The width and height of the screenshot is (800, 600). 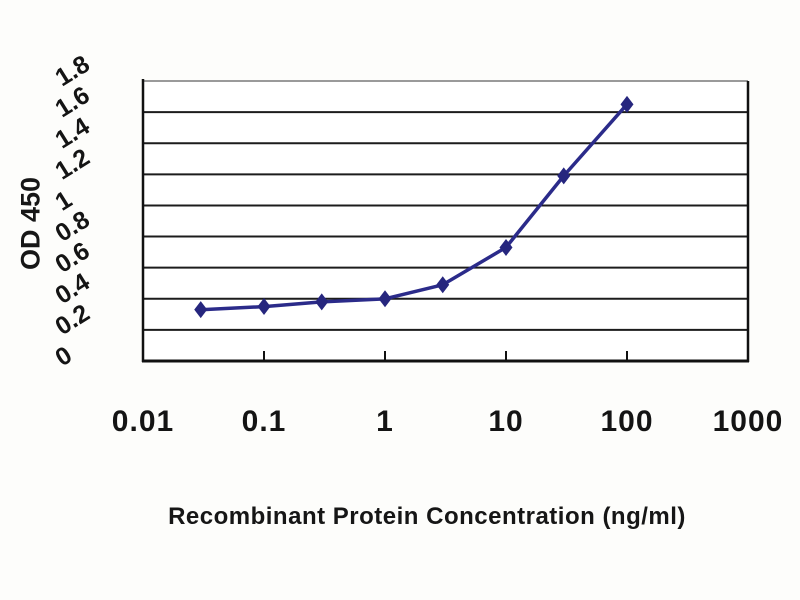 I want to click on x-tick-label: 100, so click(x=626, y=421).